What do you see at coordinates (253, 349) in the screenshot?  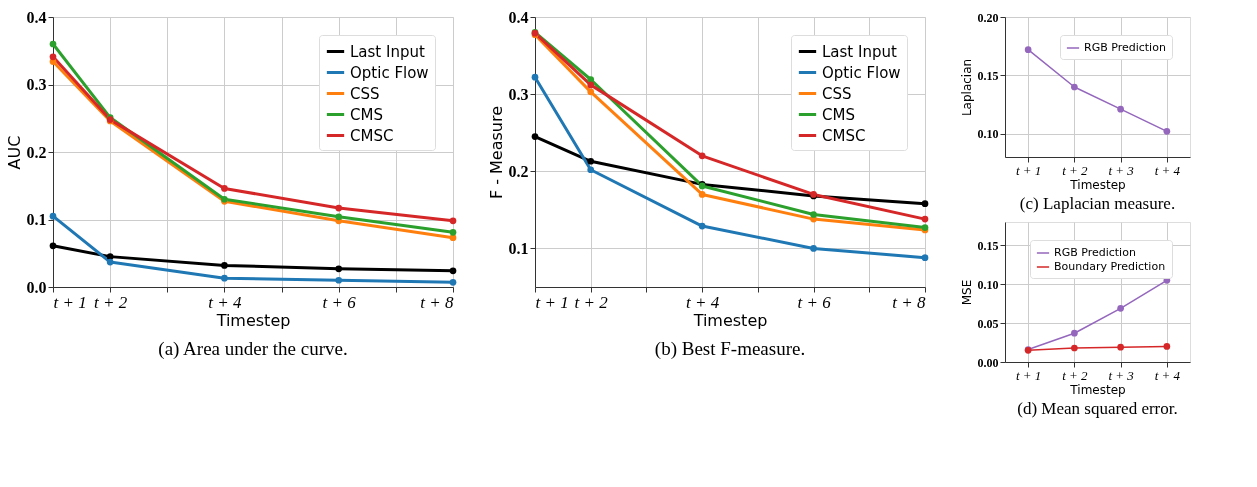 I see `text: (a) Area under the curve.` at bounding box center [253, 349].